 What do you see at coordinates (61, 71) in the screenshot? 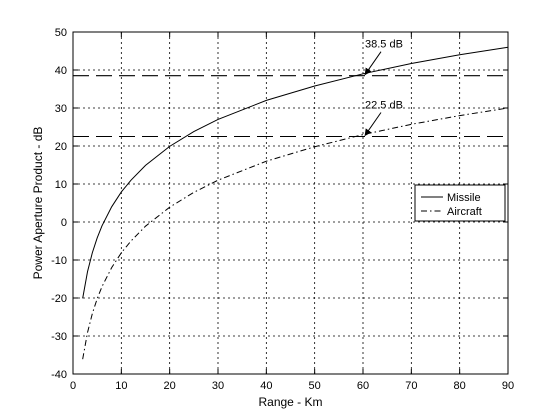
I see `y-tick-label: 40` at bounding box center [61, 71].